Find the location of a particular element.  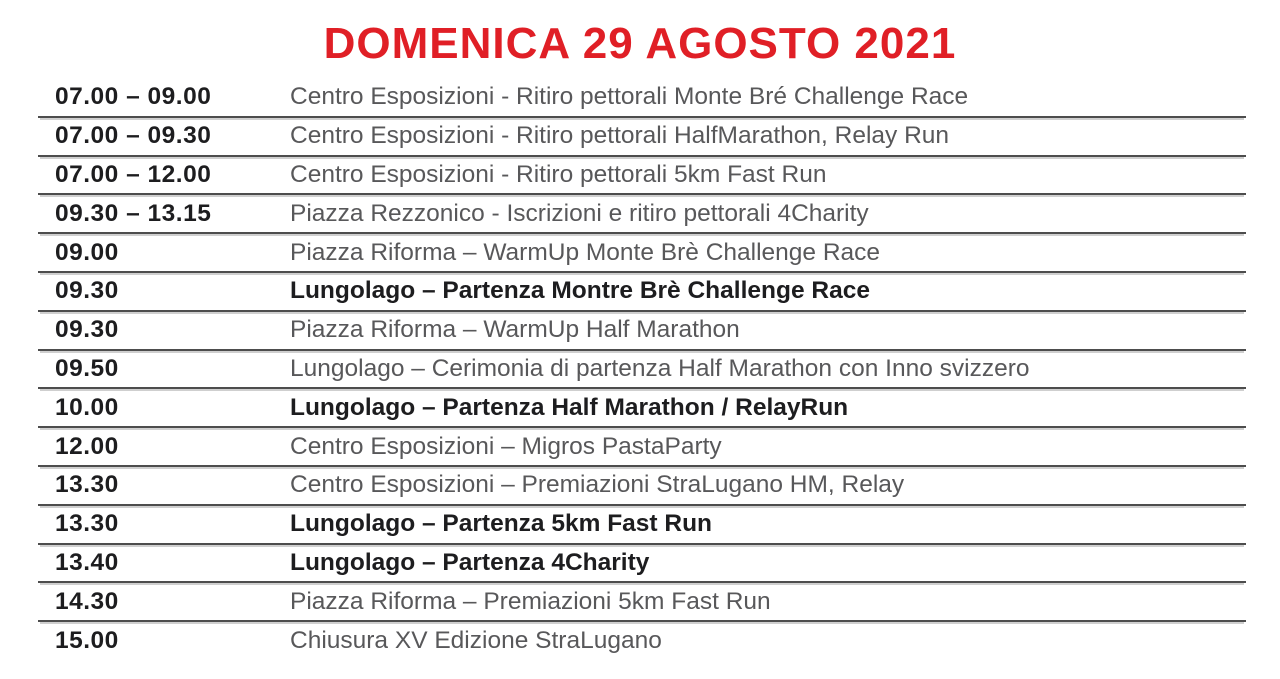

event-description: Lungolago – Partenza 4Charity is located at coordinates (470, 562).